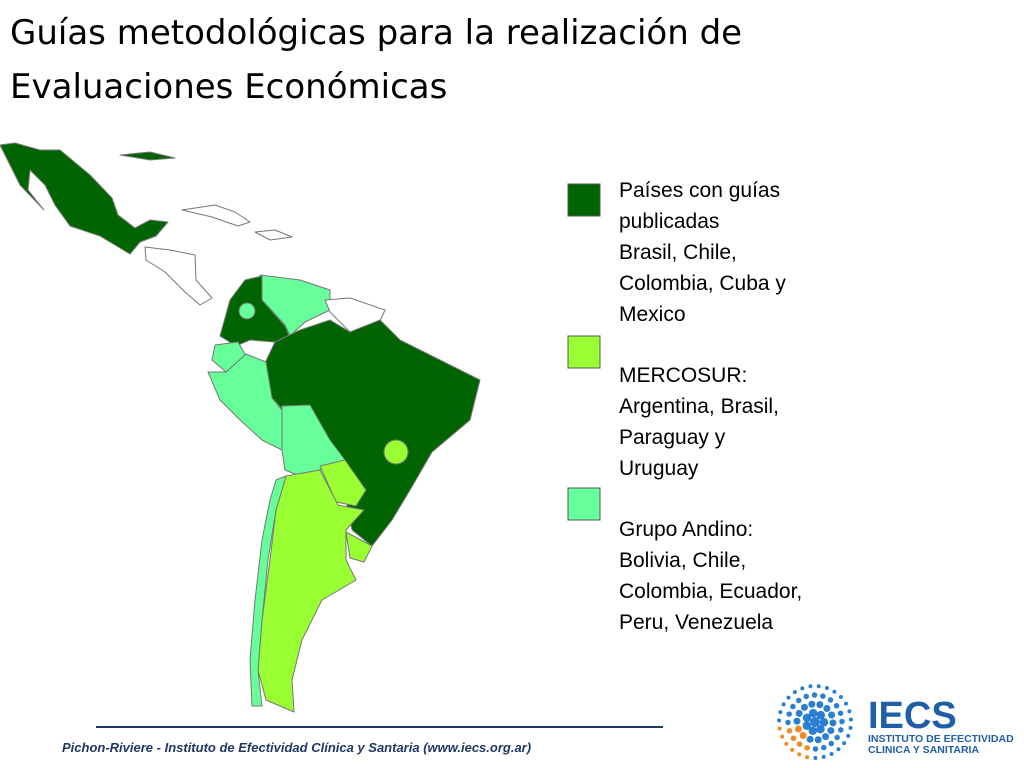 The height and width of the screenshot is (768, 1024). What do you see at coordinates (311, 591) in the screenshot?
I see `argentina` at bounding box center [311, 591].